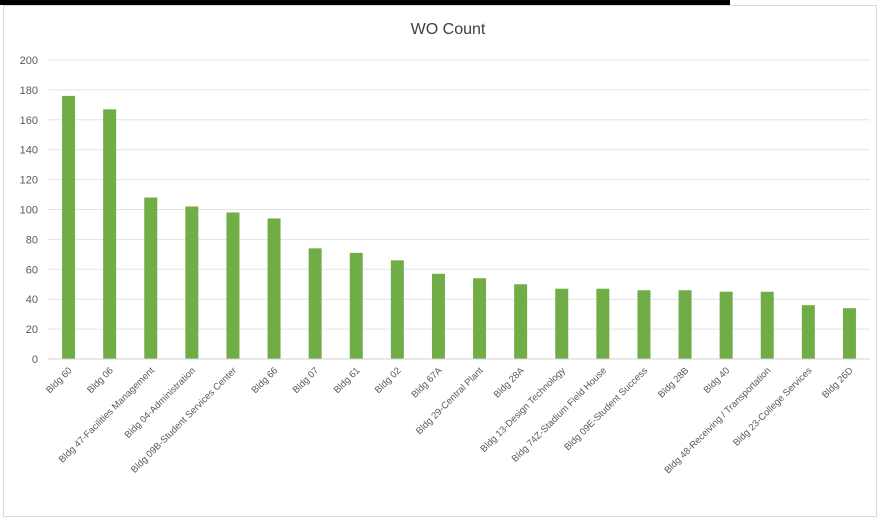  I want to click on y-axis-ticks: 0 20 40 60 80 100 120 140 160 180 200, so click(29, 210).